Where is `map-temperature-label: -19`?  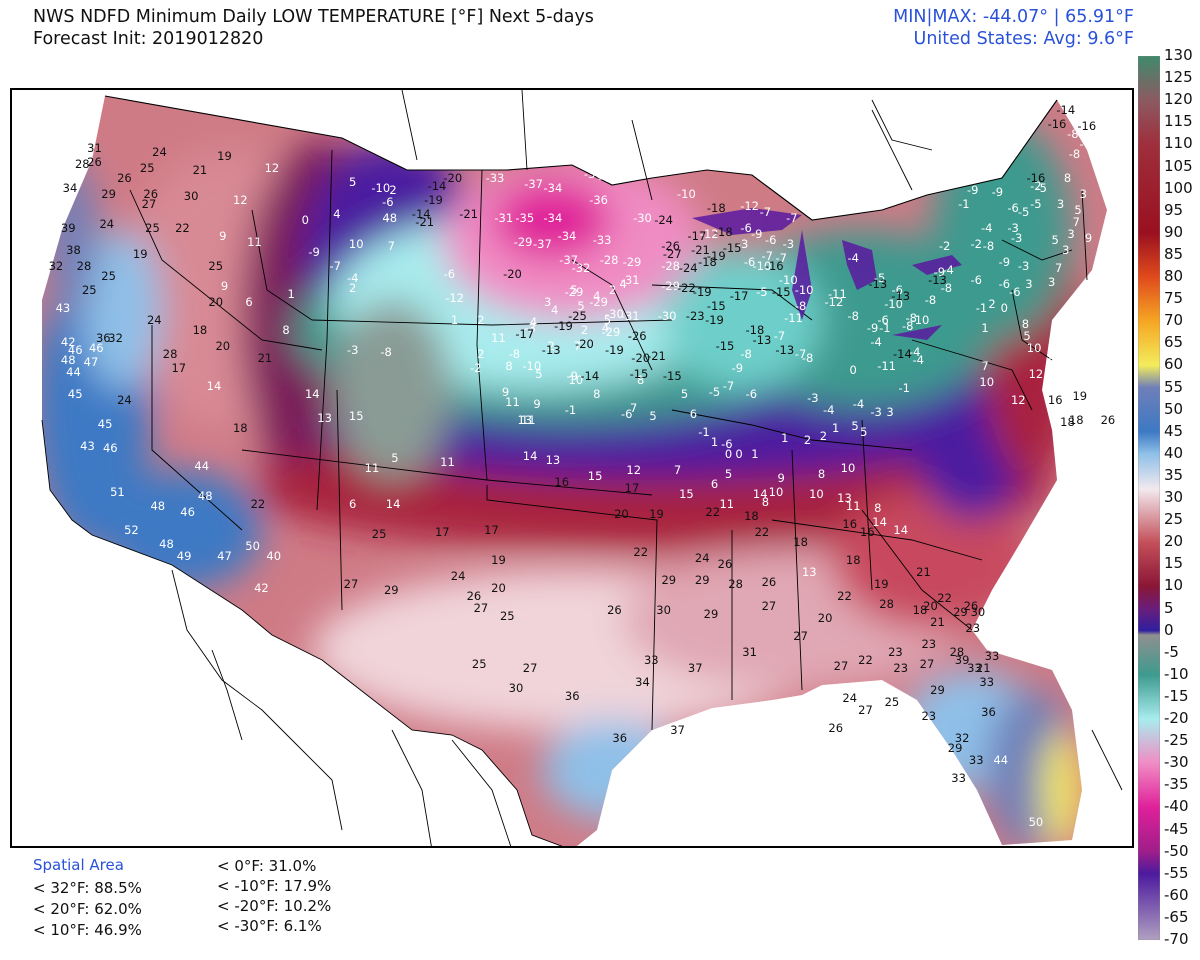 map-temperature-label: -19 is located at coordinates (563, 326).